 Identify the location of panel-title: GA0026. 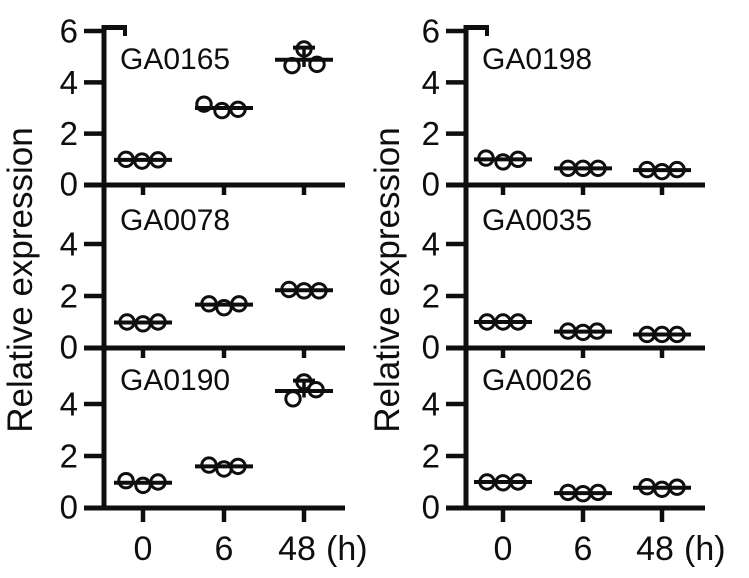
(537, 380).